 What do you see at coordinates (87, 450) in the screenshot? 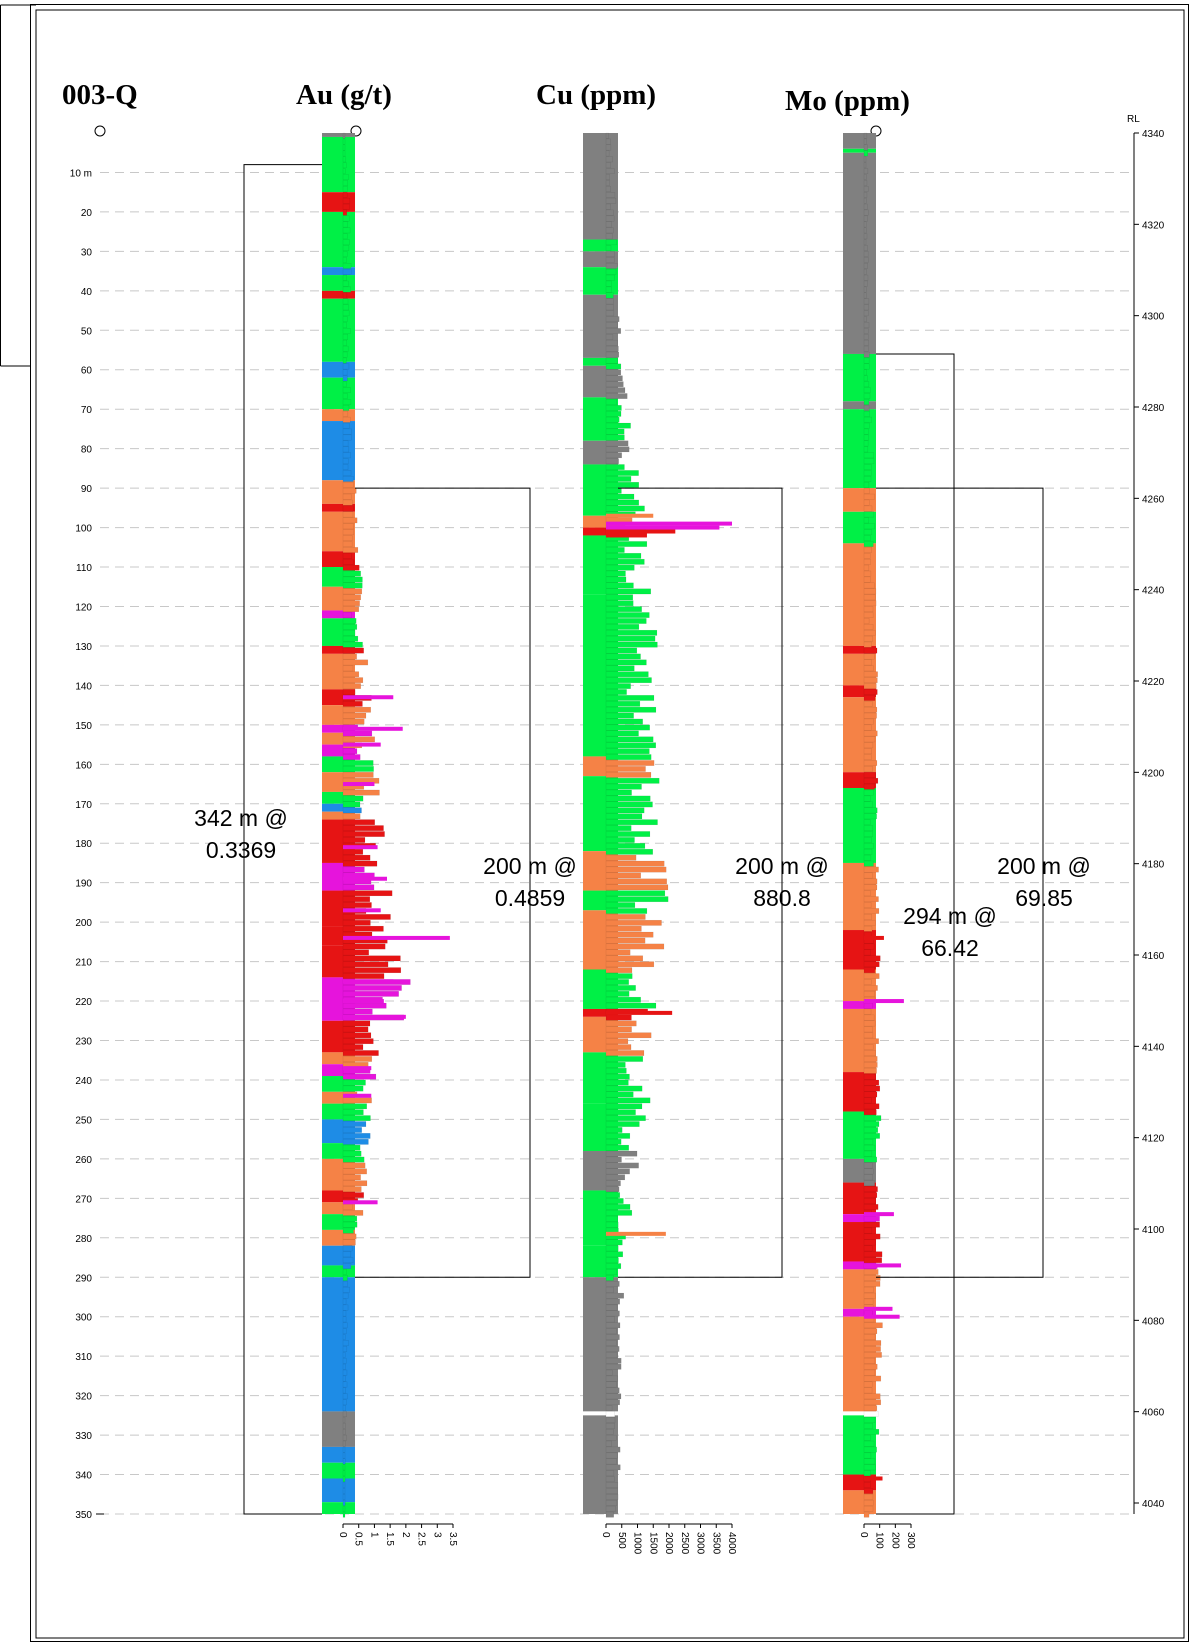
I see `depth-tick-label: 80` at bounding box center [87, 450].